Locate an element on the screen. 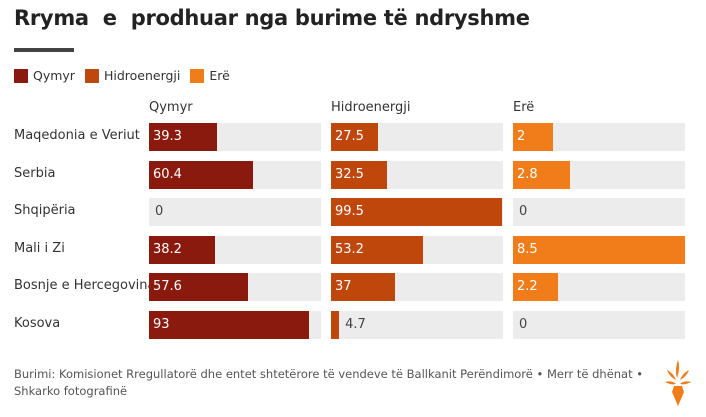 This screenshot has width=706, height=417. row-label-mali-i-zi: Mali i Zi is located at coordinates (39, 248).